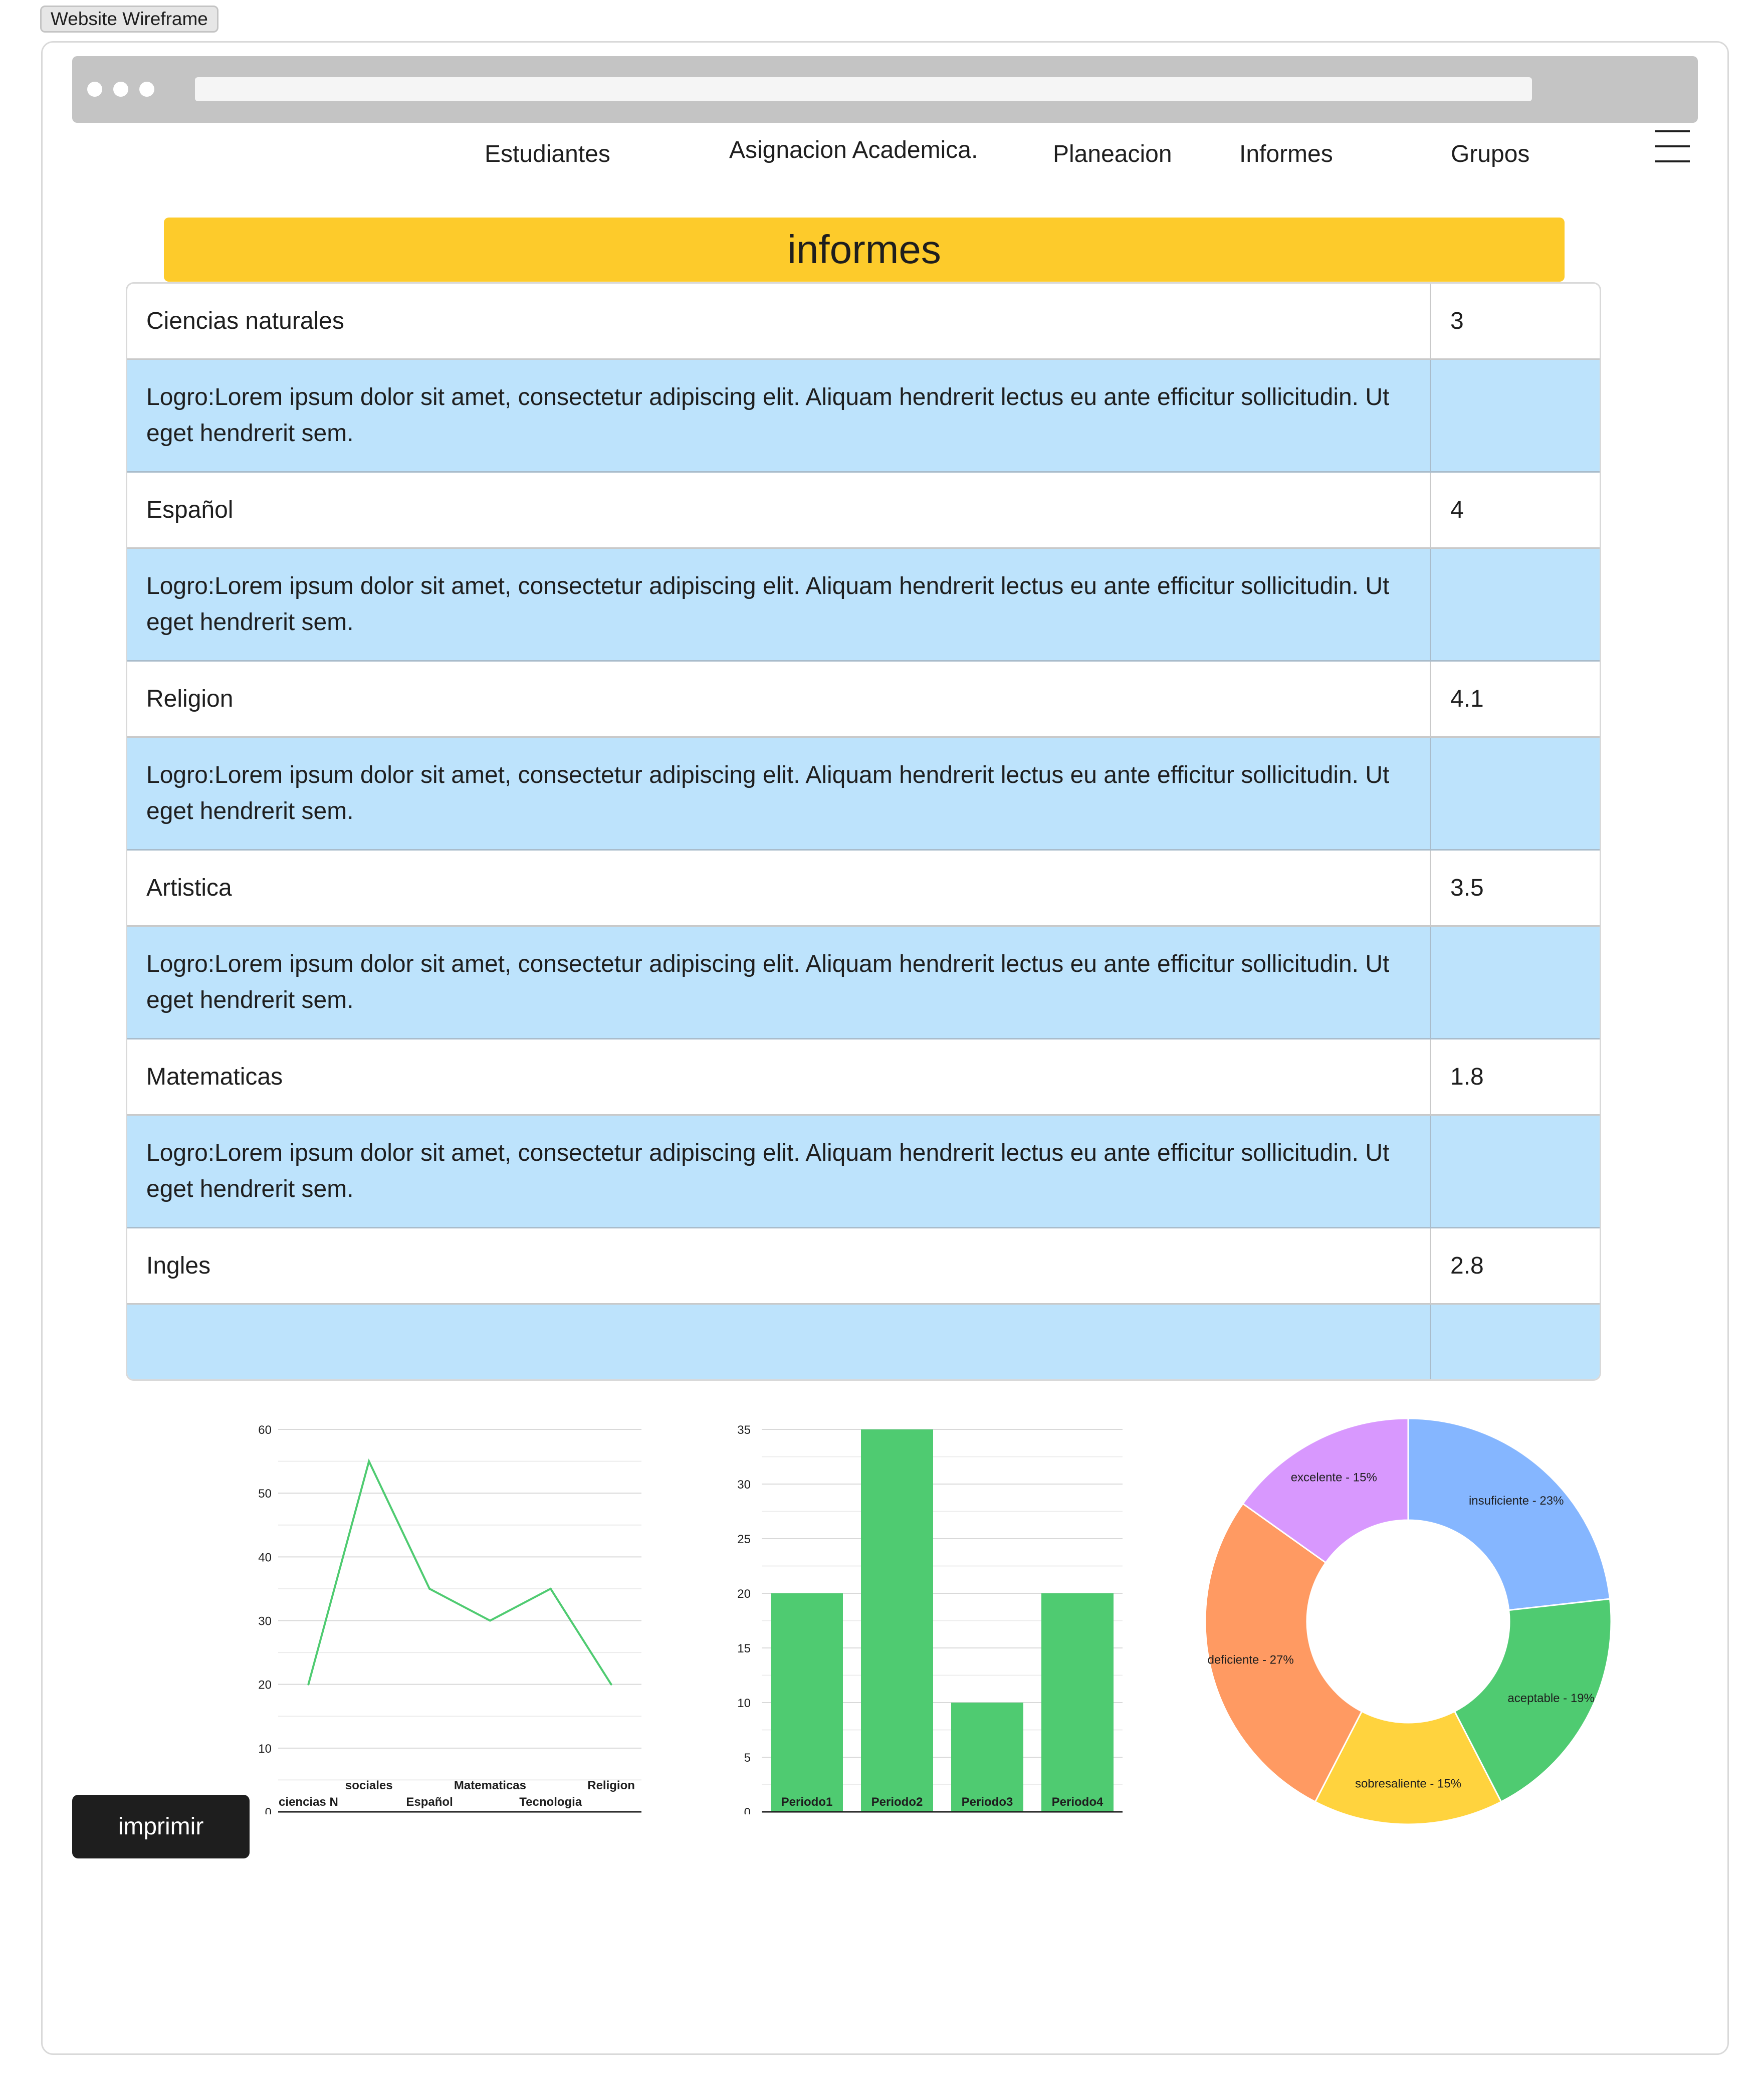  What do you see at coordinates (1672, 146) in the screenshot?
I see `hamburger-menu-icon` at bounding box center [1672, 146].